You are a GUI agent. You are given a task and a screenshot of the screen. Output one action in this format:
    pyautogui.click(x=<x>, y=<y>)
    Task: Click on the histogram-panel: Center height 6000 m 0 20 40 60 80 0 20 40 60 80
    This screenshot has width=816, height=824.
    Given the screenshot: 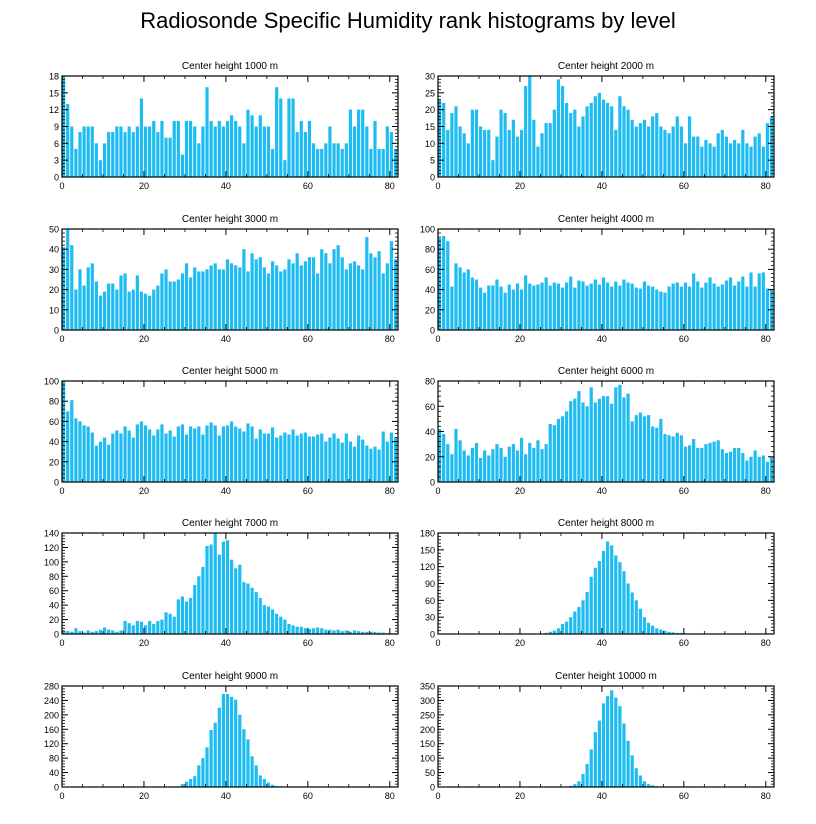 What is the action you would take?
    pyautogui.click(x=600, y=431)
    